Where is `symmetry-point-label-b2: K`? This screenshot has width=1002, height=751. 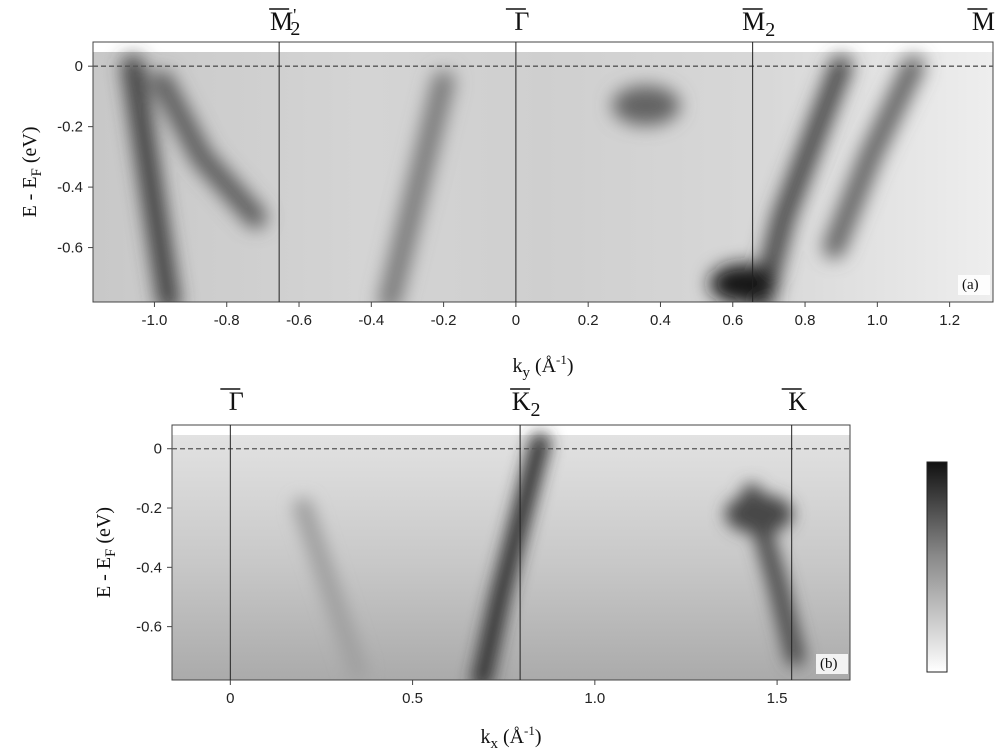 symmetry-point-label-b2: K is located at coordinates (797, 401).